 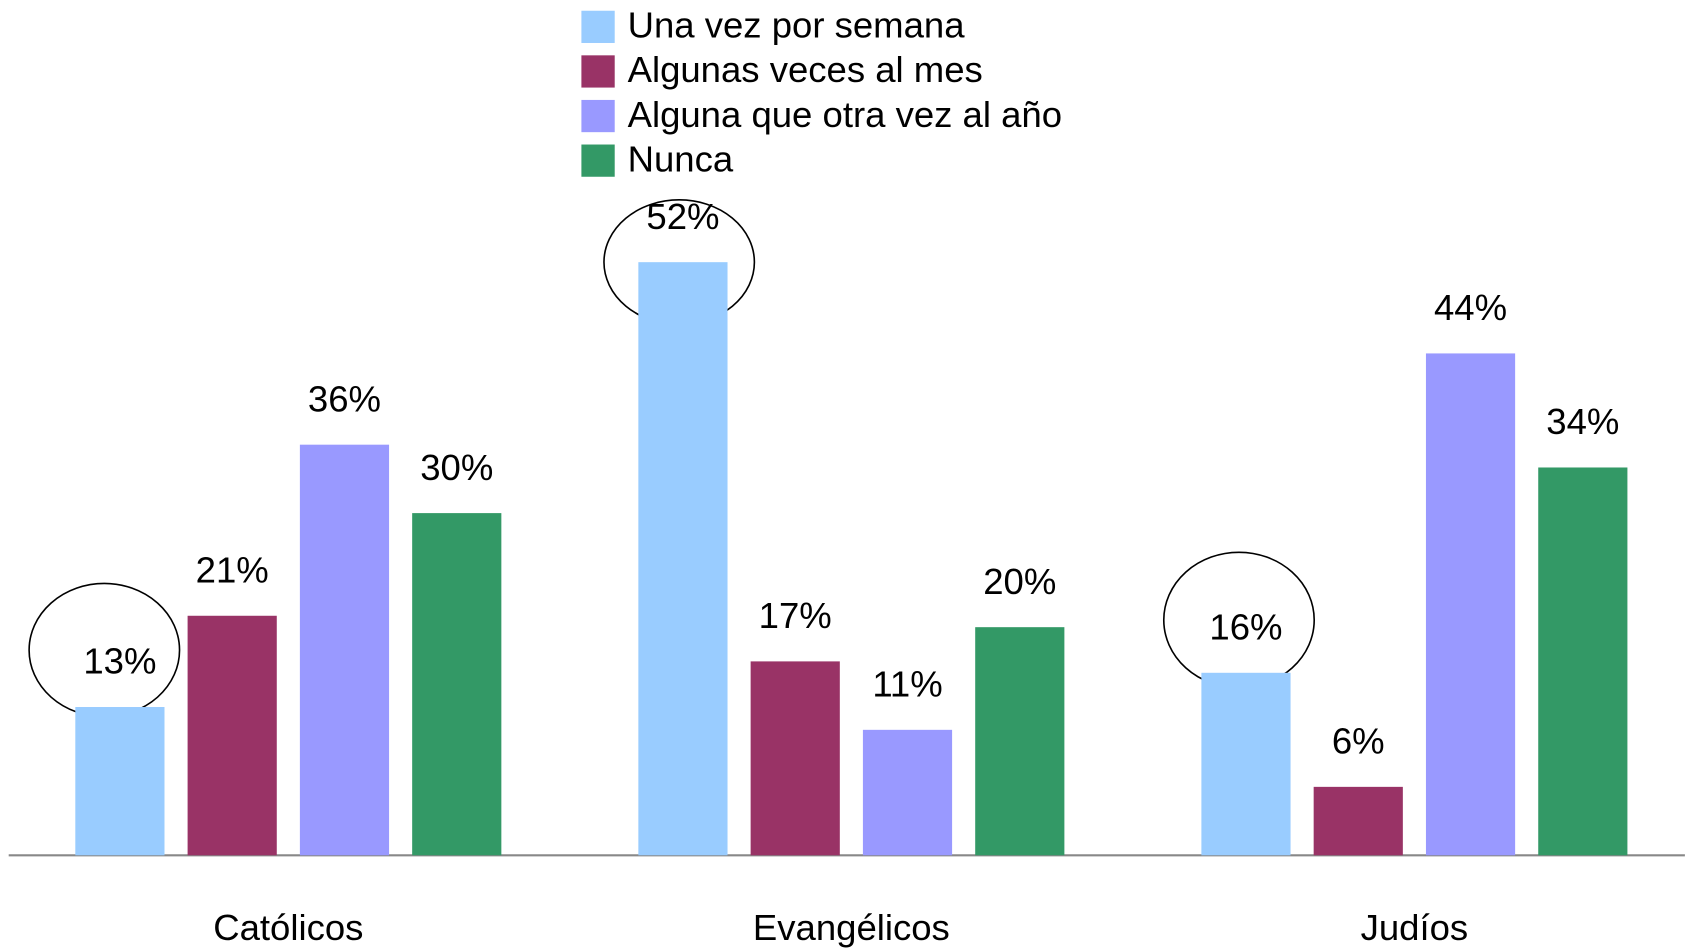 What do you see at coordinates (1470, 307) in the screenshot?
I see `data-label: 44%` at bounding box center [1470, 307].